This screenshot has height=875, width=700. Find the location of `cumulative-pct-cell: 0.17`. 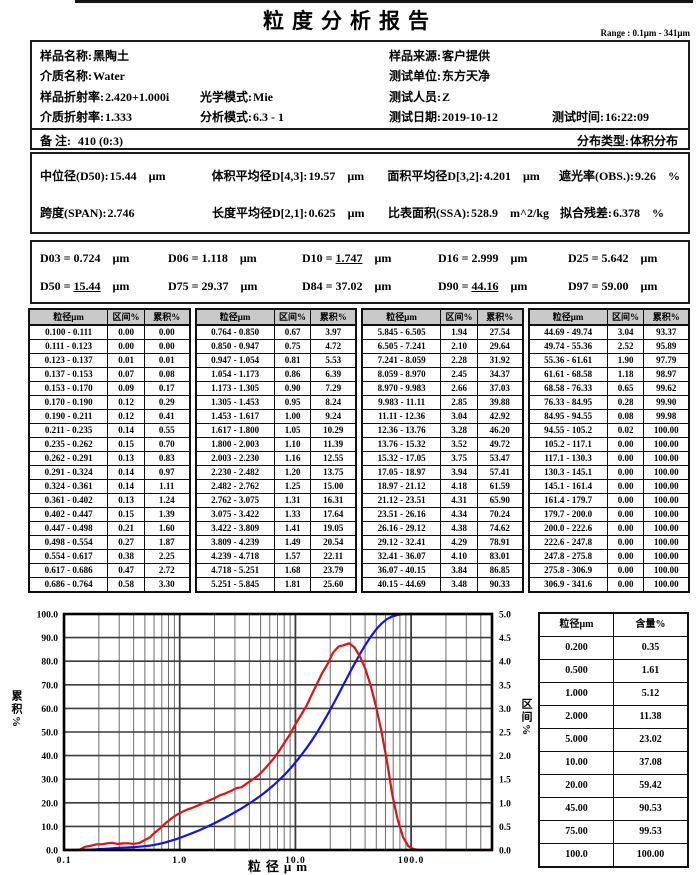

cumulative-pct-cell: 0.17 is located at coordinates (167, 388).